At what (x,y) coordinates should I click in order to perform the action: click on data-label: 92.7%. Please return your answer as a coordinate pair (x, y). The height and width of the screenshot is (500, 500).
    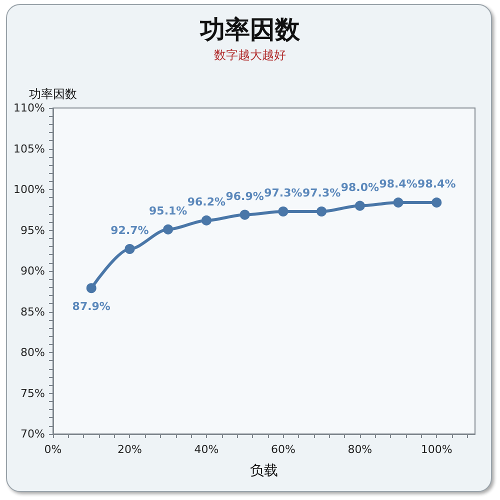
    Looking at the image, I should click on (129, 230).